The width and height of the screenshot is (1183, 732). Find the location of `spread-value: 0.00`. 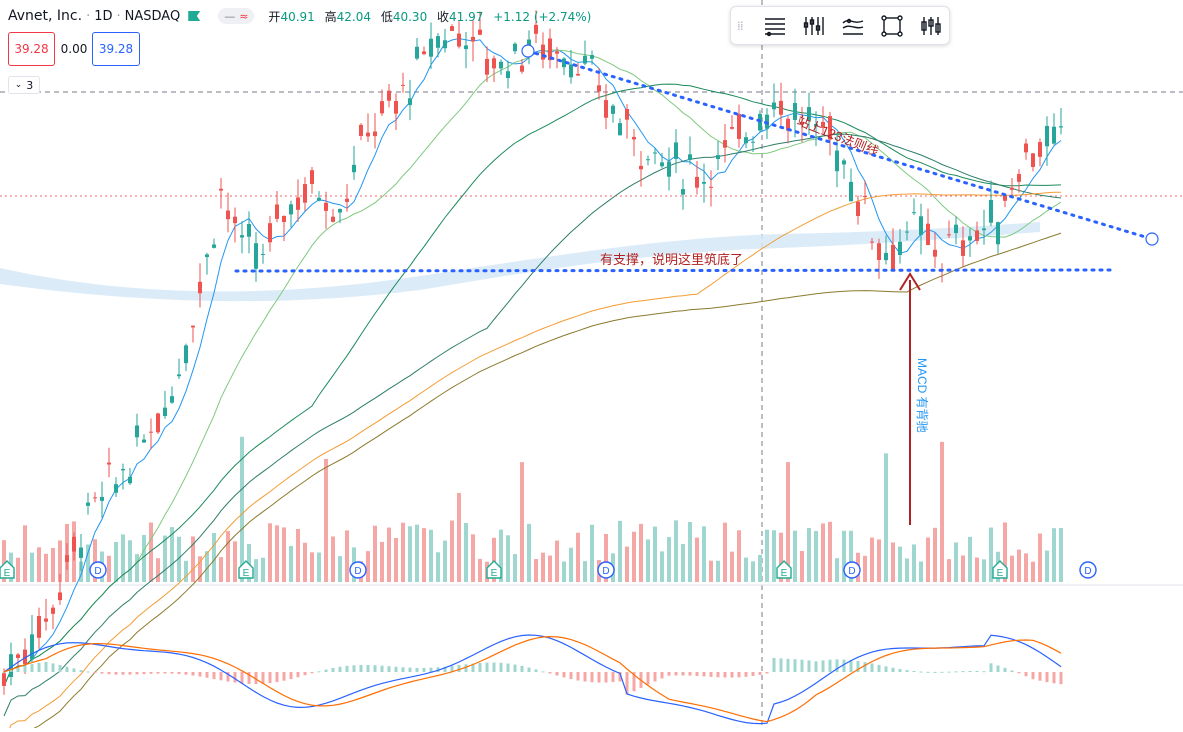

spread-value: 0.00 is located at coordinates (74, 49).